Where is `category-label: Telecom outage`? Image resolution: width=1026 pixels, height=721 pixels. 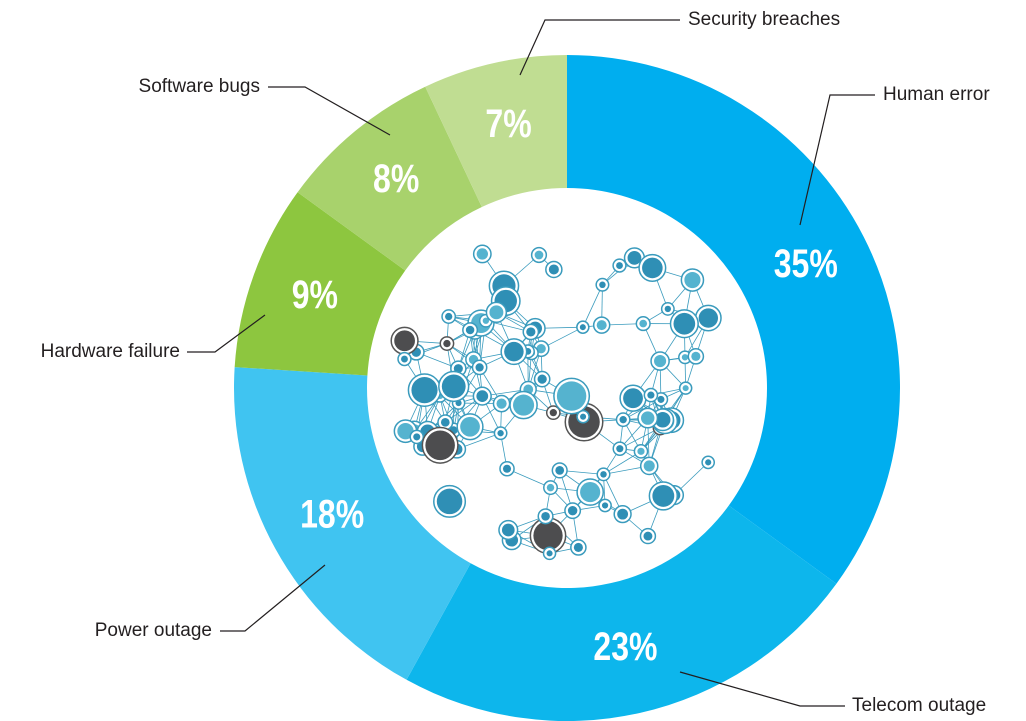
category-label: Telecom outage is located at coordinates (919, 705).